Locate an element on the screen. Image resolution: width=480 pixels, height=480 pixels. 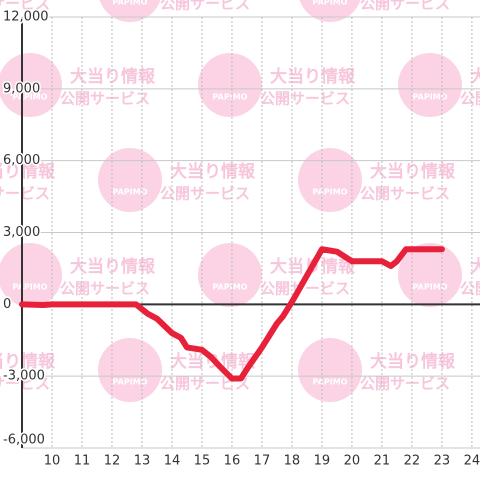
y-tick-label: -3,000 is located at coordinates (24, 376).